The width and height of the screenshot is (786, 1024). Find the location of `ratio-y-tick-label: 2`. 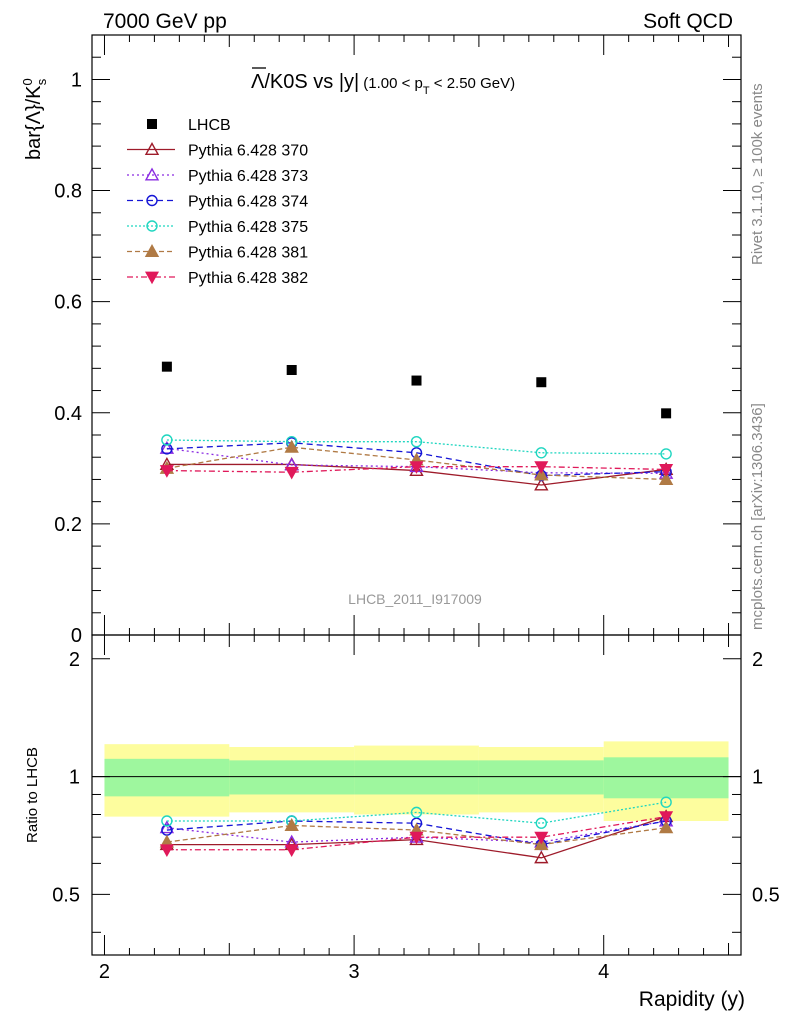

ratio-y-tick-label: 2 is located at coordinates (74, 660).